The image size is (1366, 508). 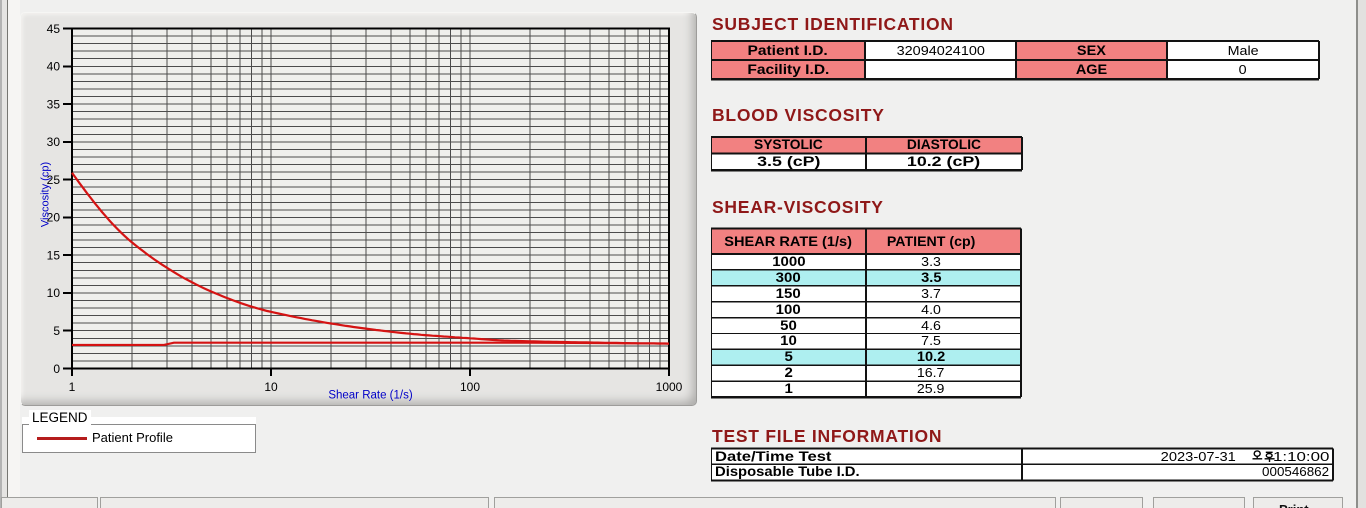 I want to click on svg-text: 5, so click(x=56, y=331).